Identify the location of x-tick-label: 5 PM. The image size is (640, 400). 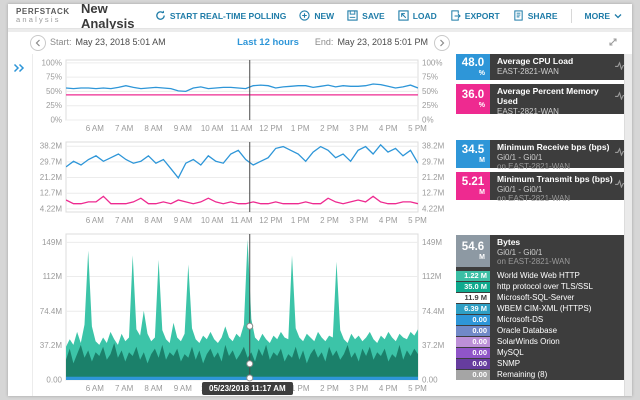
(417, 388).